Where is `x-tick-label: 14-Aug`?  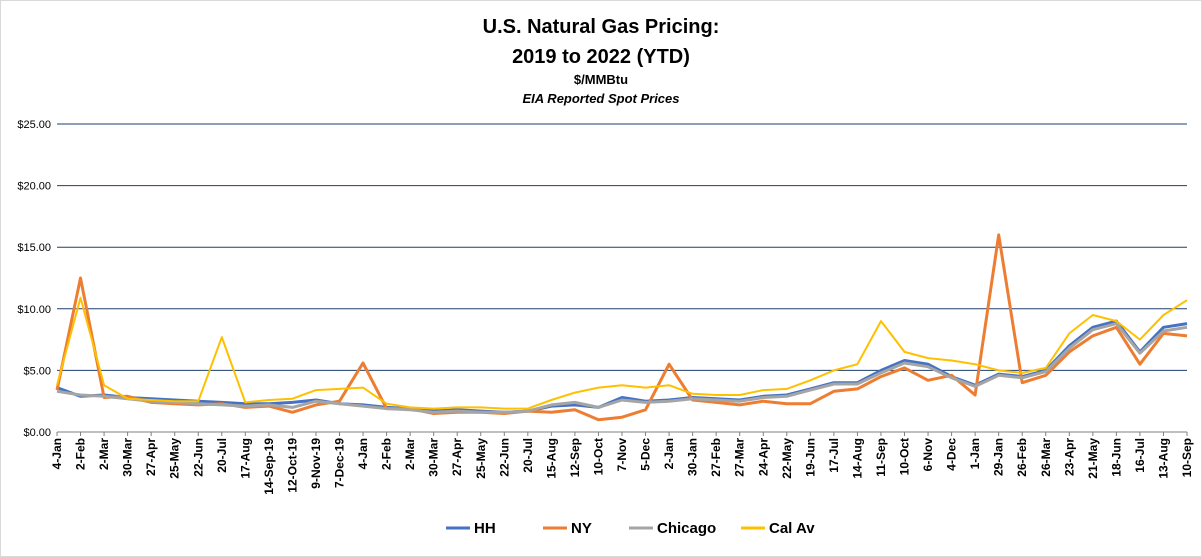
x-tick-label: 14-Aug is located at coordinates (857, 458).